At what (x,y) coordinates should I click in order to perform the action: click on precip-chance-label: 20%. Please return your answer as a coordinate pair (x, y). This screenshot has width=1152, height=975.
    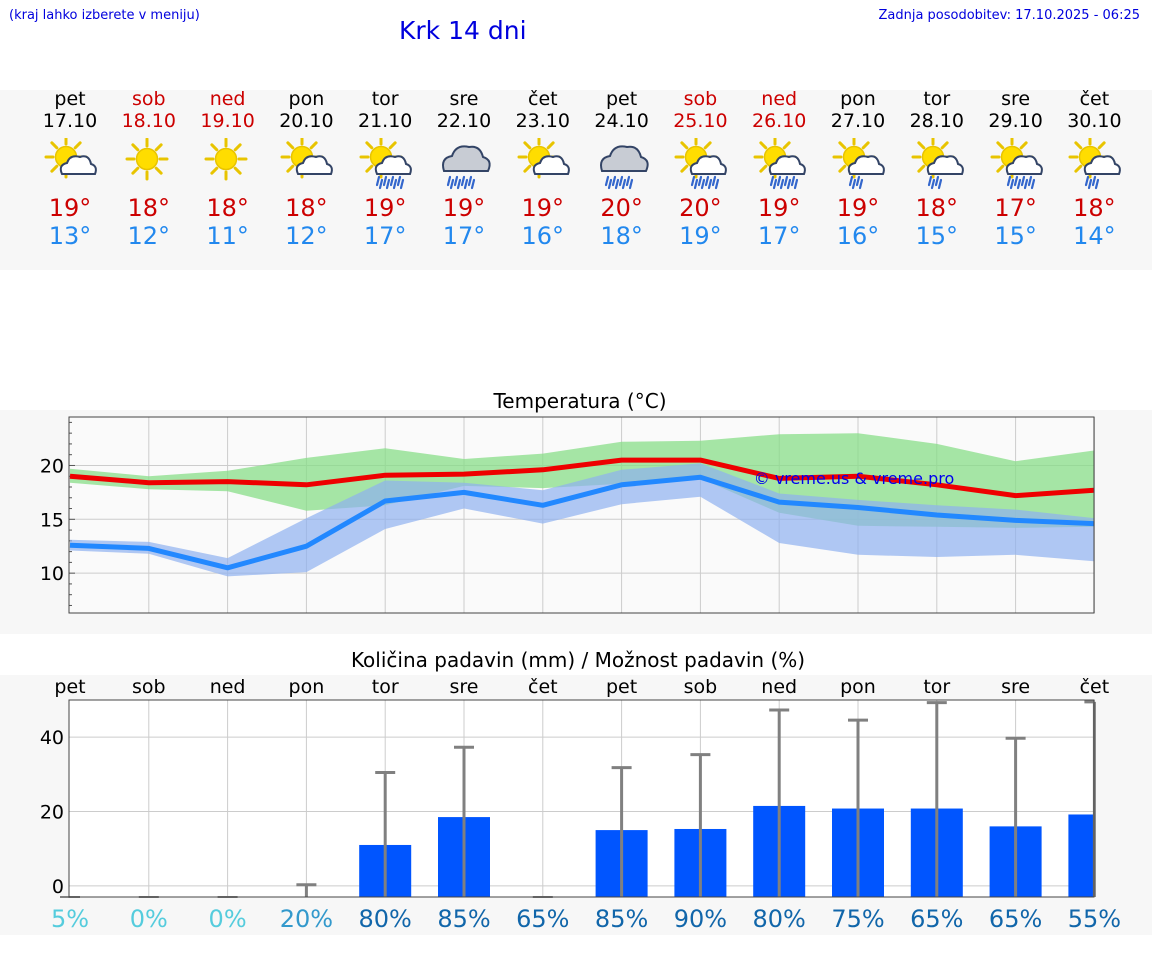
    Looking at the image, I should click on (306, 919).